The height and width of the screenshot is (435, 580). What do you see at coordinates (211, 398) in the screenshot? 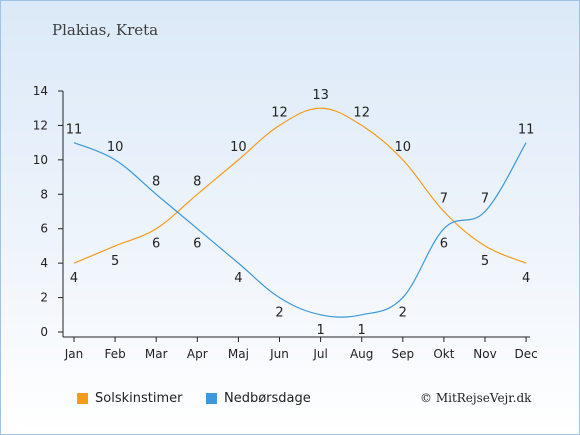
I see `legend-swatch-rain-days` at bounding box center [211, 398].